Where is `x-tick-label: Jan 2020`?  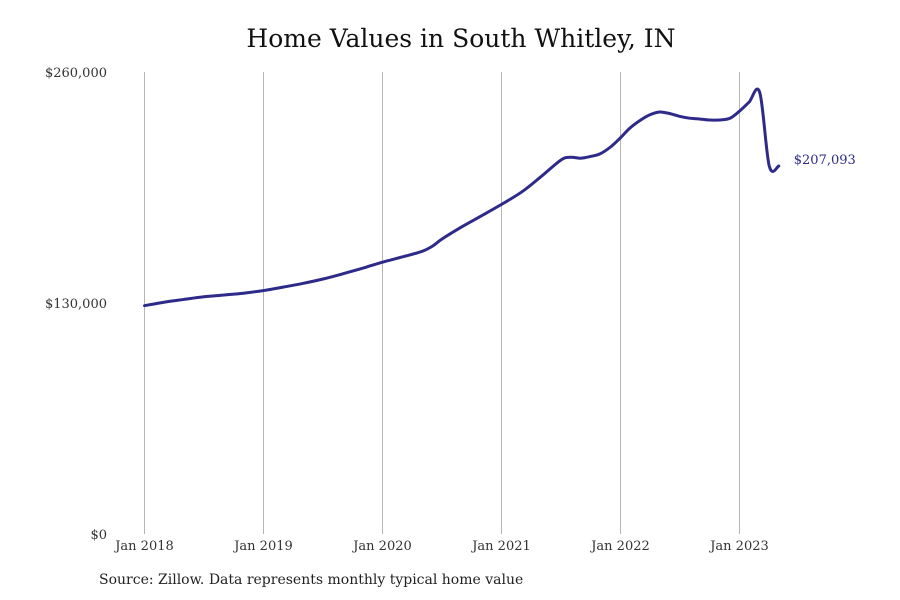
x-tick-label: Jan 2020 is located at coordinates (381, 546).